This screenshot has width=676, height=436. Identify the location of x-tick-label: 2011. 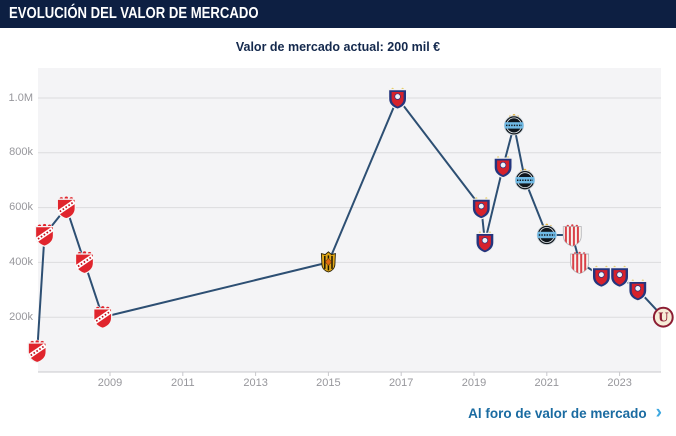
(182, 383).